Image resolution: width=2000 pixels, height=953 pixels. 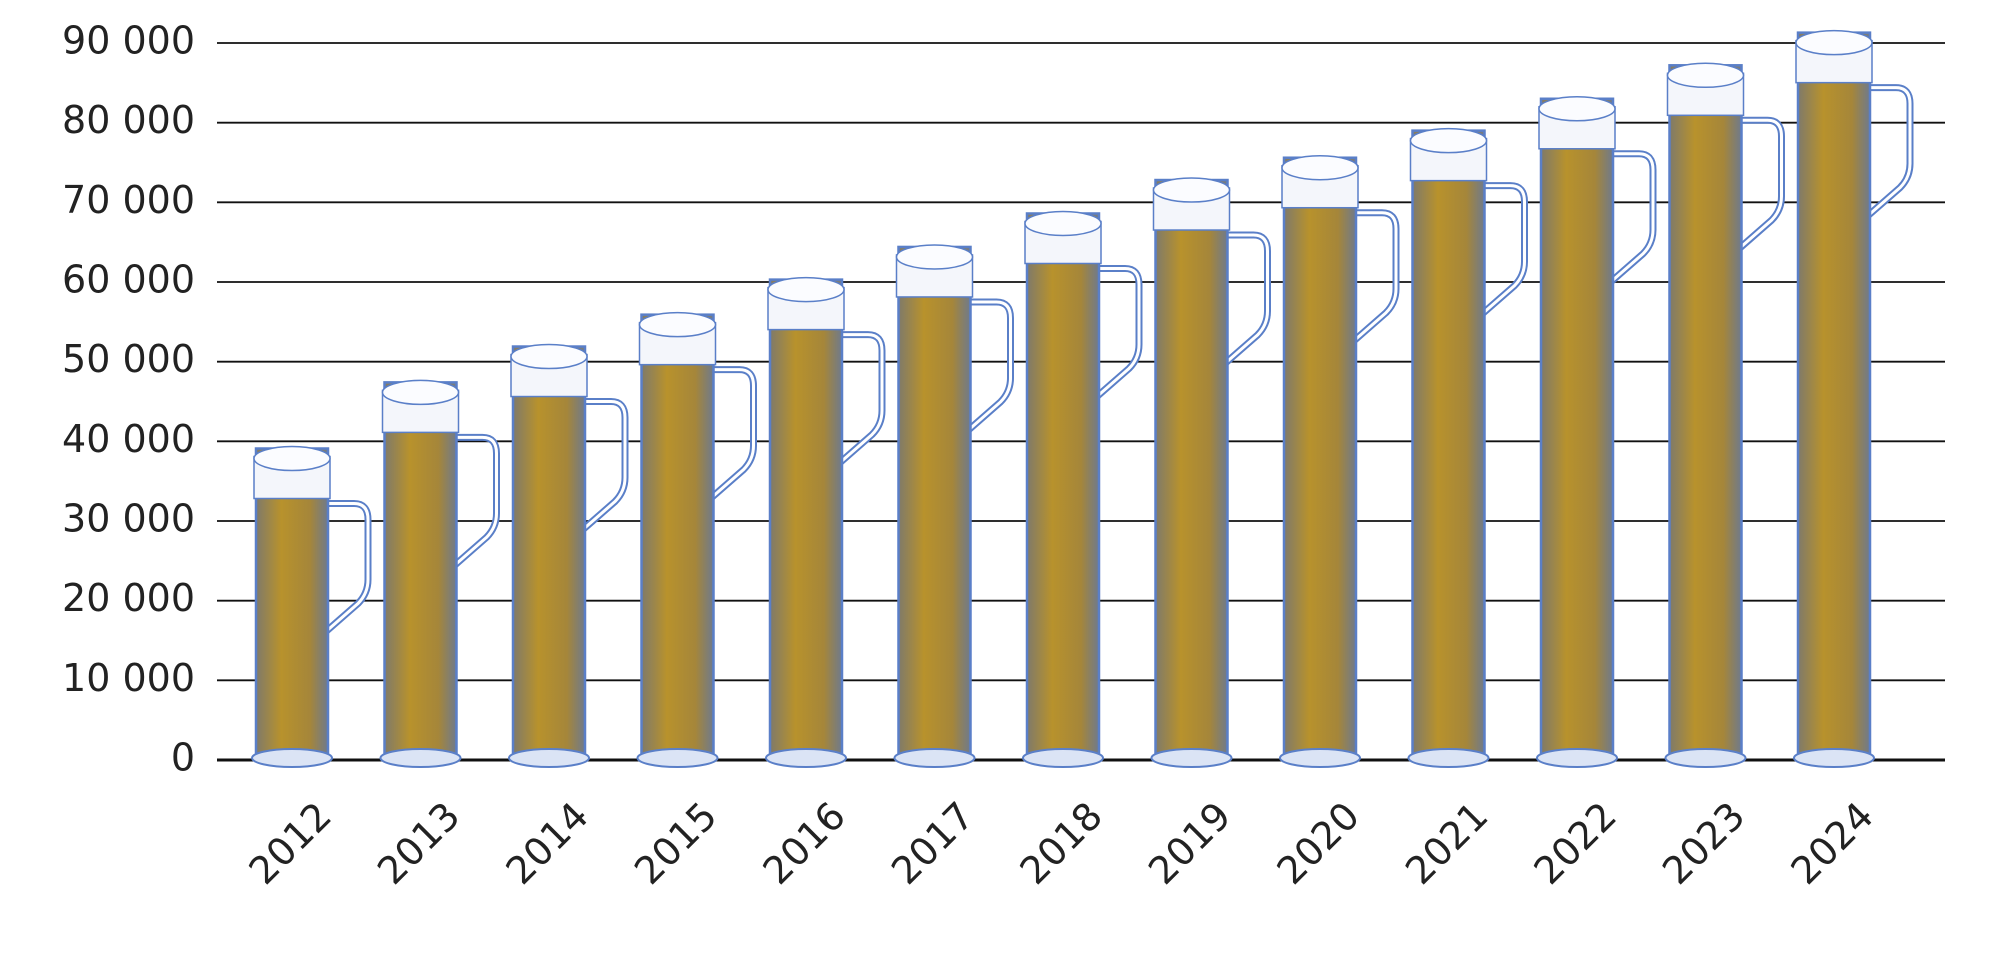 I want to click on x-tick-label: 2016, so click(x=804, y=843).